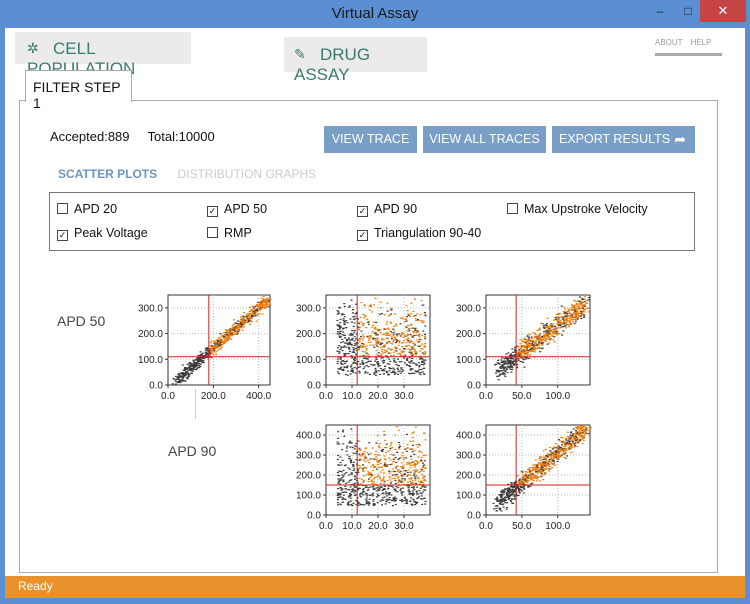 Image resolution: width=750 pixels, height=604 pixels. What do you see at coordinates (108, 174) in the screenshot?
I see `tab-scatter-plots: SCATTER PLOTS` at bounding box center [108, 174].